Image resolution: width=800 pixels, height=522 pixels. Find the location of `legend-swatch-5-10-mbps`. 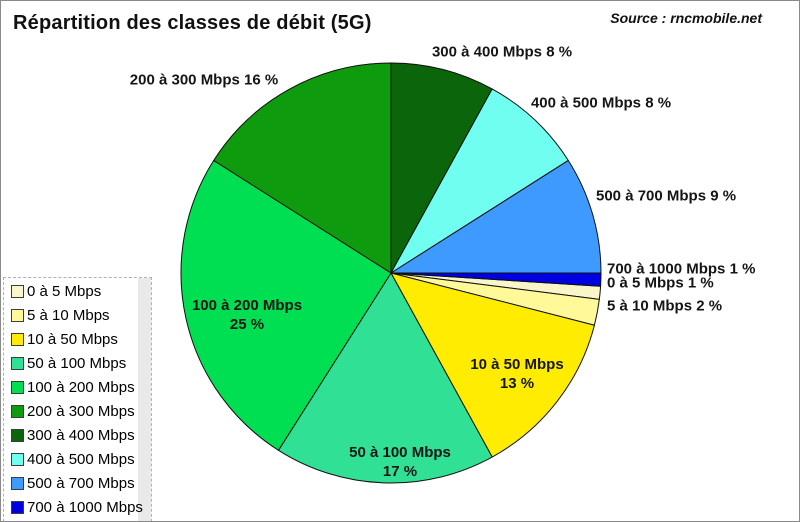

legend-swatch-5-10-mbps is located at coordinates (17, 315).